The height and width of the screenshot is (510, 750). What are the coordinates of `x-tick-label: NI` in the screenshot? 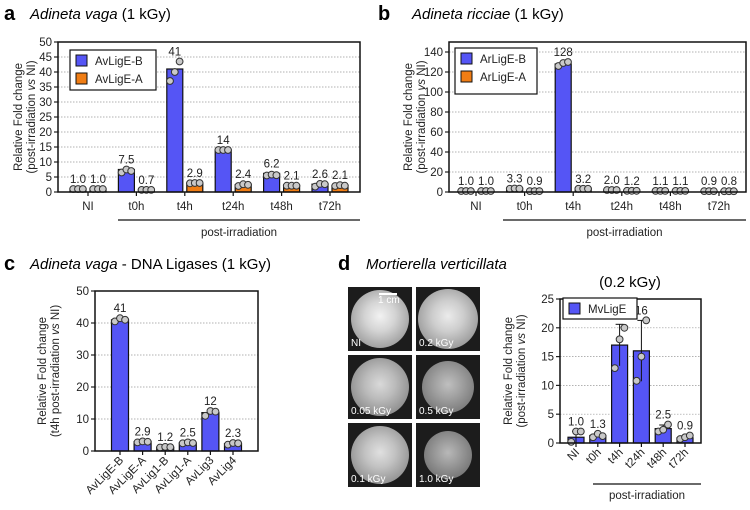 It's located at (574, 455).